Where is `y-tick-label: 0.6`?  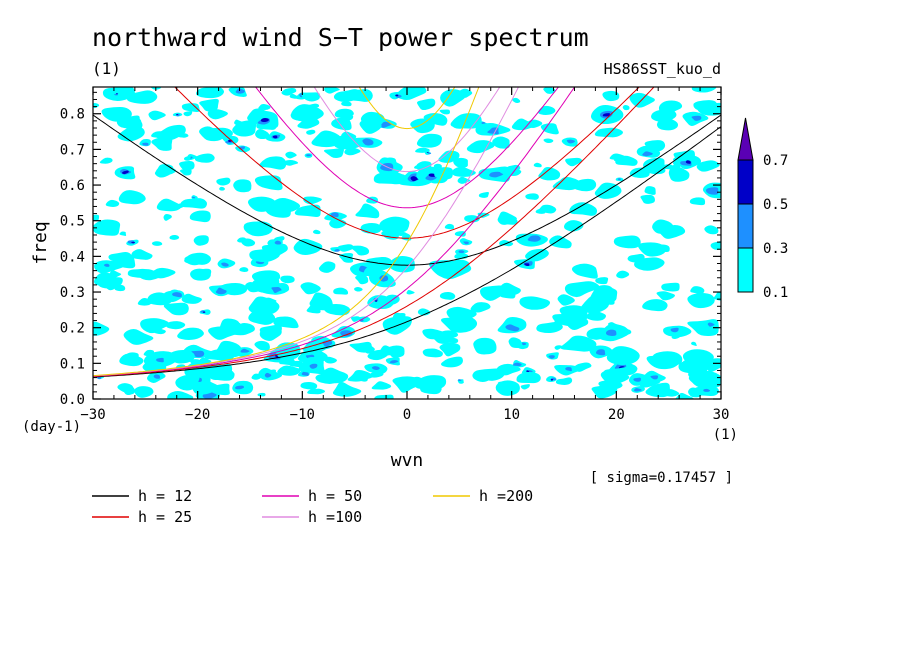
y-tick-label: 0.6 is located at coordinates (72, 186).